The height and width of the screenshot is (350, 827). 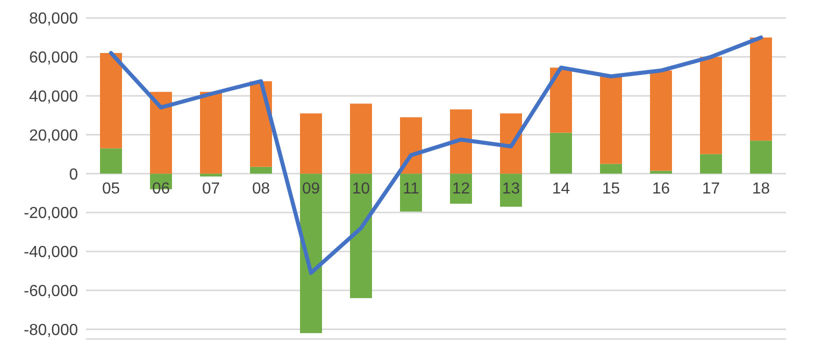 What do you see at coordinates (561, 189) in the screenshot?
I see `x-tick-label: 14` at bounding box center [561, 189].